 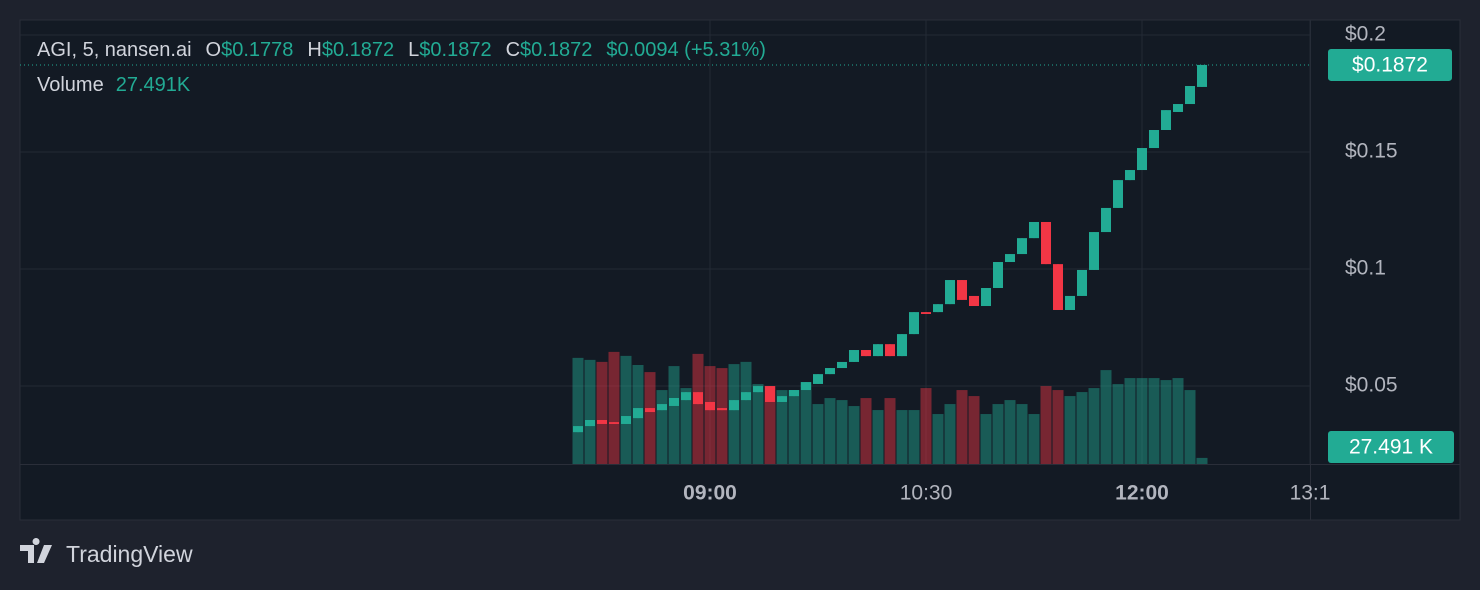 I want to click on volume-value: 27.491K, so click(x=153, y=85).